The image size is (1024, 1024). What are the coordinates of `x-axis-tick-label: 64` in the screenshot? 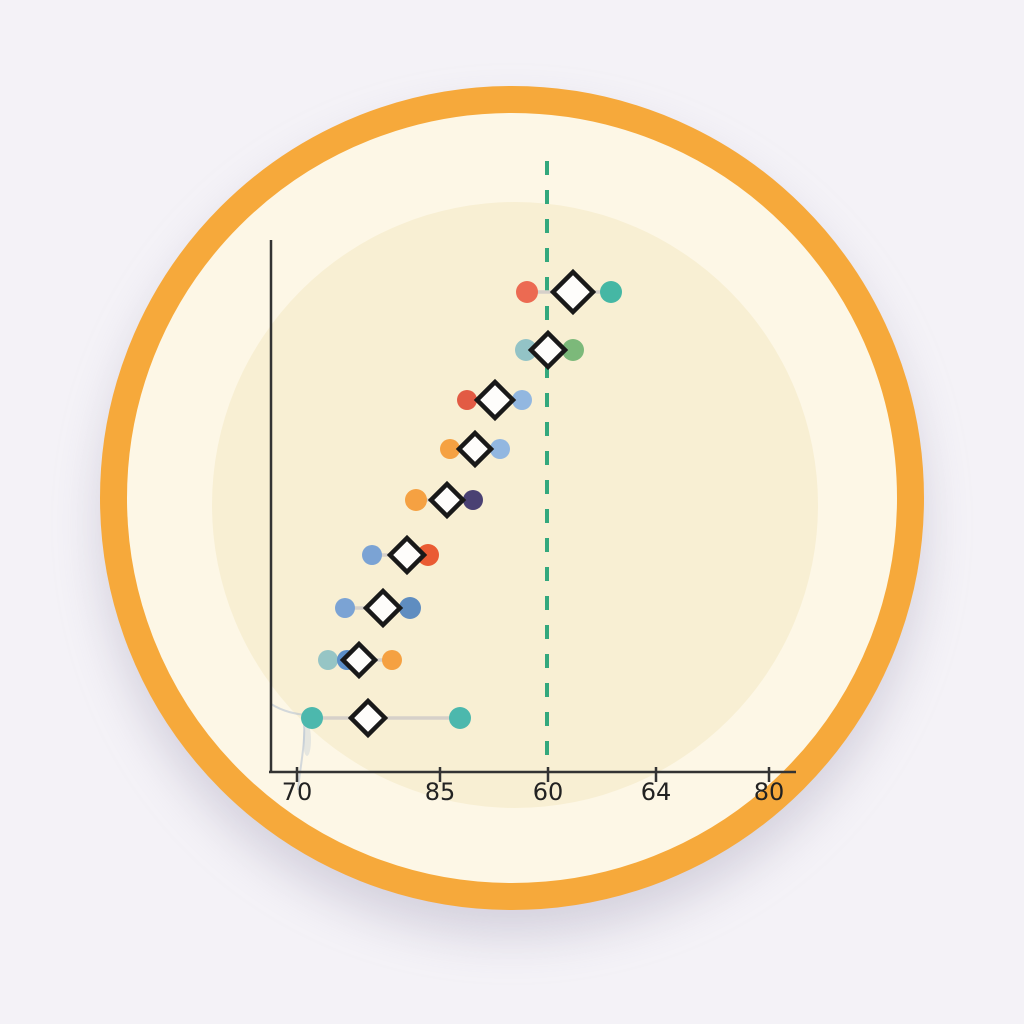 It's located at (656, 792).